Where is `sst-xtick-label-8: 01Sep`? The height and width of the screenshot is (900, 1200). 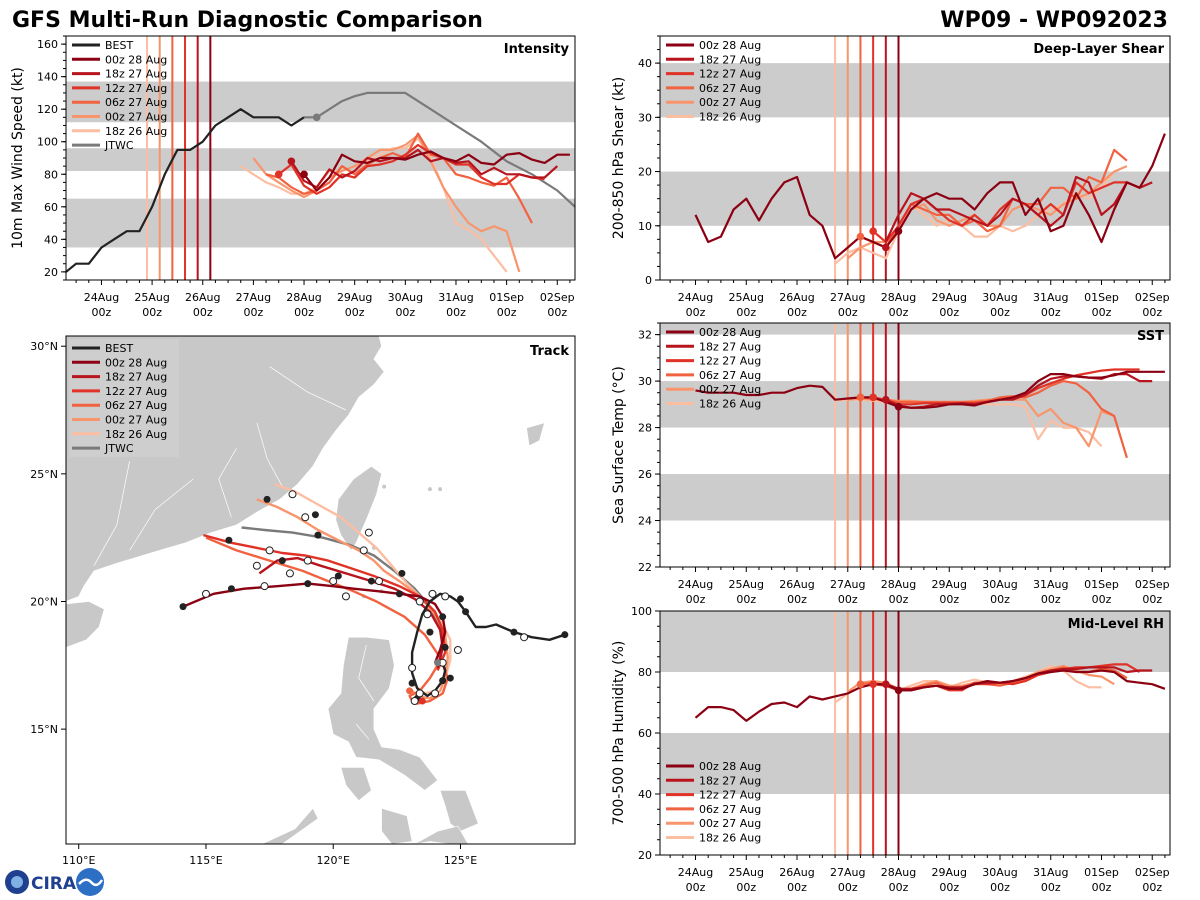 sst-xtick-label-8: 01Sep is located at coordinates (1101, 584).